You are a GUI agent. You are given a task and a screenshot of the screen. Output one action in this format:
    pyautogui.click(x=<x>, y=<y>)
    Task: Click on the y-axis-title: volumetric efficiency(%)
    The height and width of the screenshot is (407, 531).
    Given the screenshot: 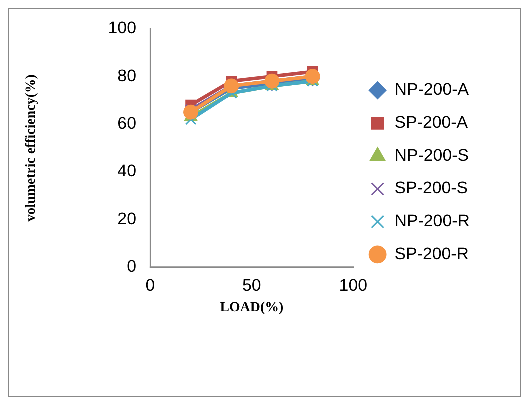 What is the action you would take?
    pyautogui.click(x=31, y=148)
    